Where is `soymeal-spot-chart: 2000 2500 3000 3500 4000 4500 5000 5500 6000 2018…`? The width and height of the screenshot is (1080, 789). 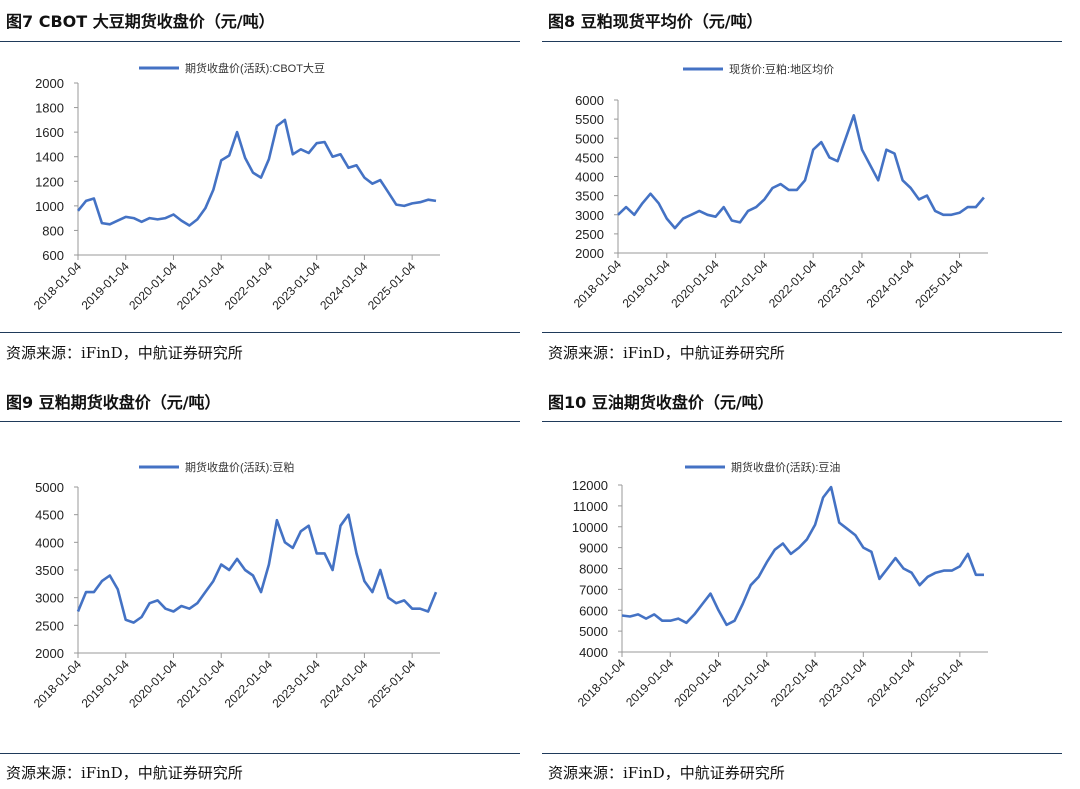
soymeal-spot-chart: 2000 2500 3000 3500 4000 4500 5000 5500 6000 2018… is located at coordinates (779, 186).